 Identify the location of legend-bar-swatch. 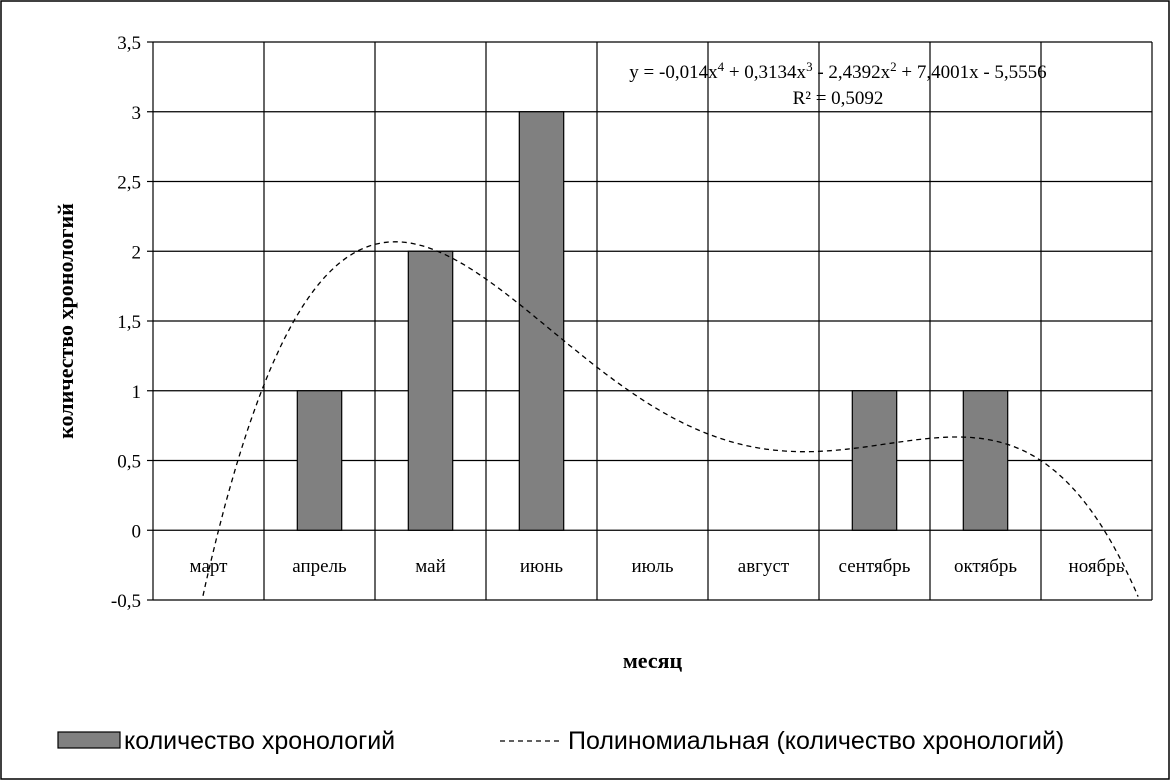
(89, 740).